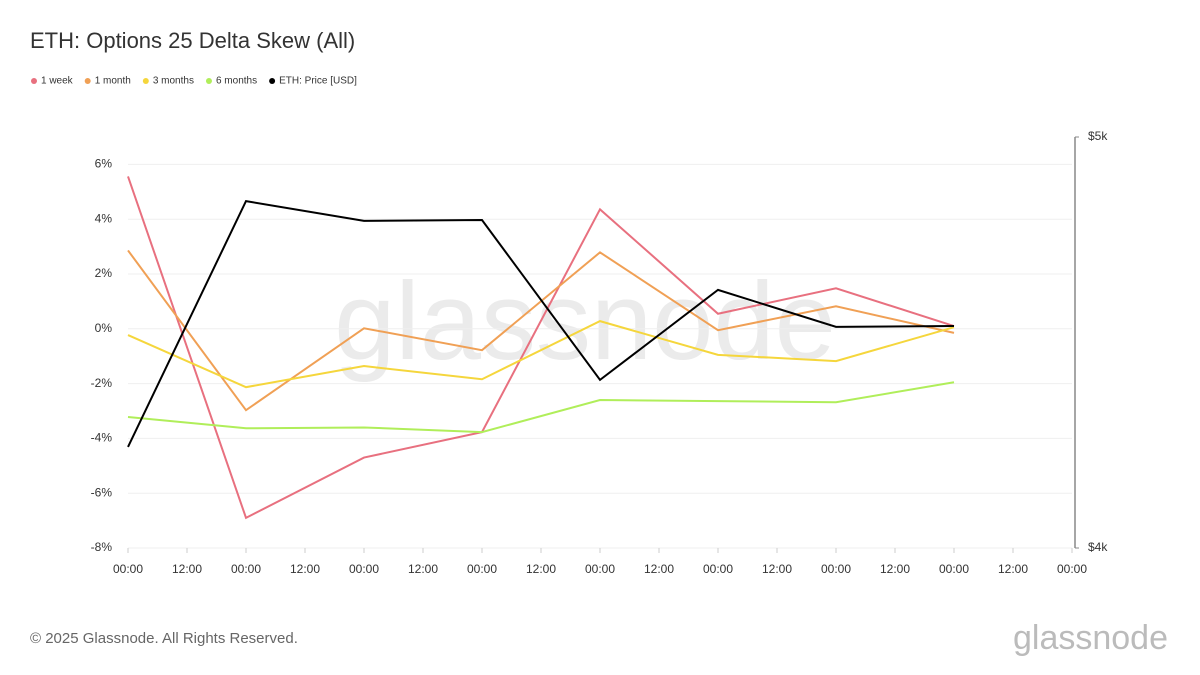 The width and height of the screenshot is (1200, 675). Describe the element at coordinates (102, 438) in the screenshot. I see `y-tick-label: -4%` at that location.